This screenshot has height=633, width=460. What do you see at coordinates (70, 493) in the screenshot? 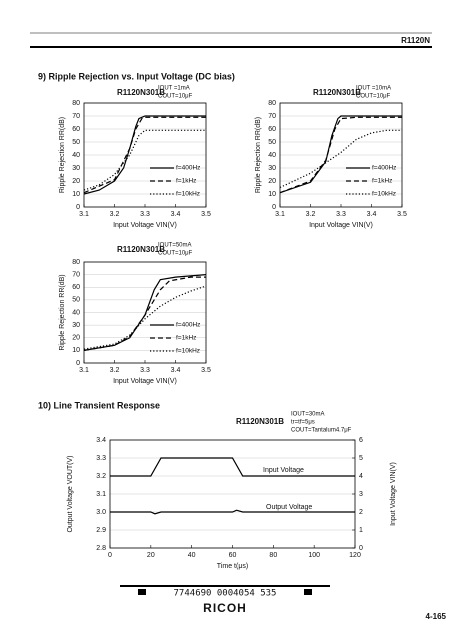
I see `y-axis-label: Output Voltage VOUT(V)` at bounding box center [70, 493].